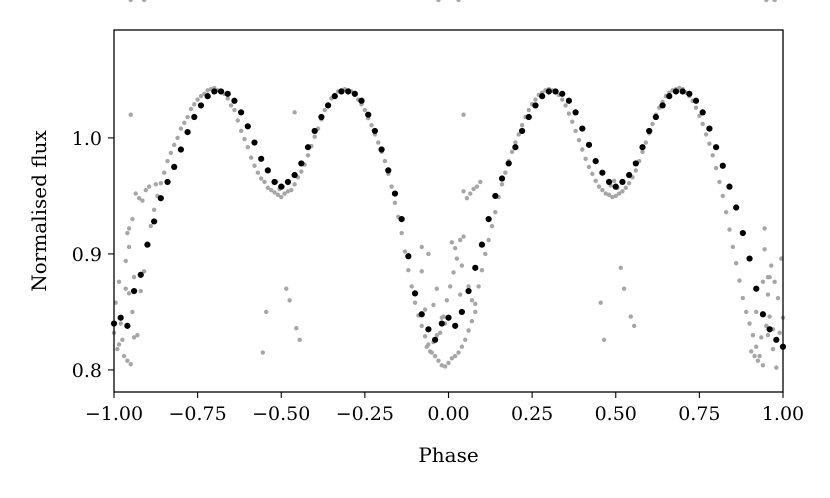 Image resolution: width=830 pixels, height=498 pixels. I want to click on x-axis-ticks: −1.00 −0.75 −0.50 −0.25 0.00 0.25 0.50 0.75 1.00, so click(444, 408).